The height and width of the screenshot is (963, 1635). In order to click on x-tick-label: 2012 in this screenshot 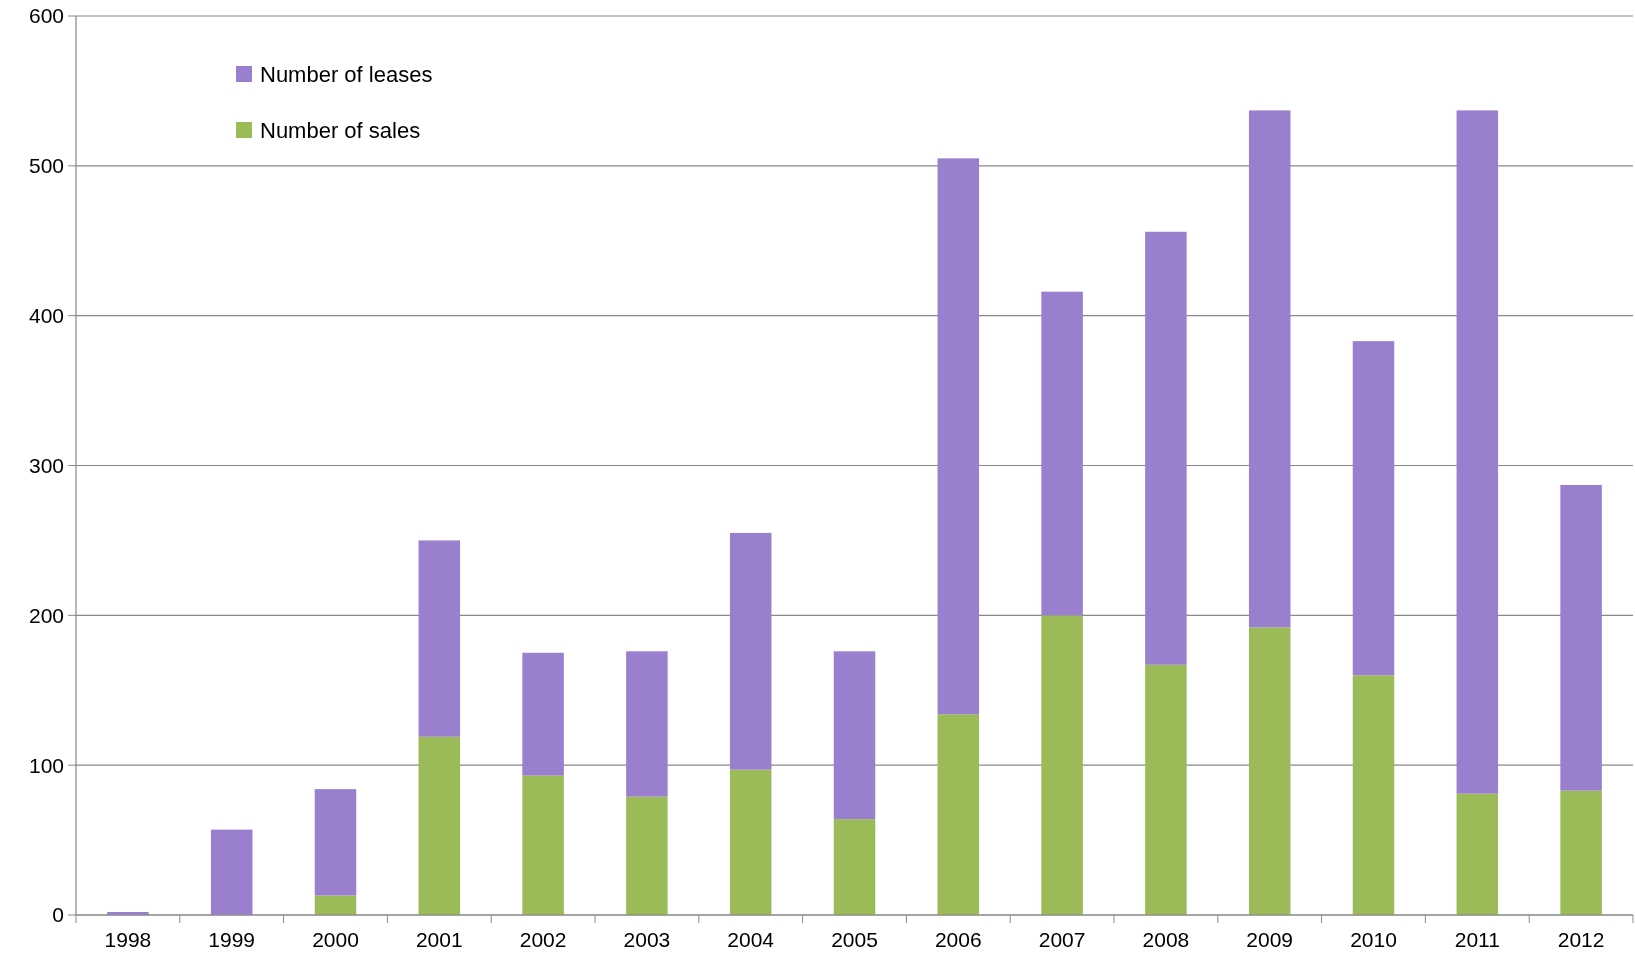, I will do `click(1581, 939)`.